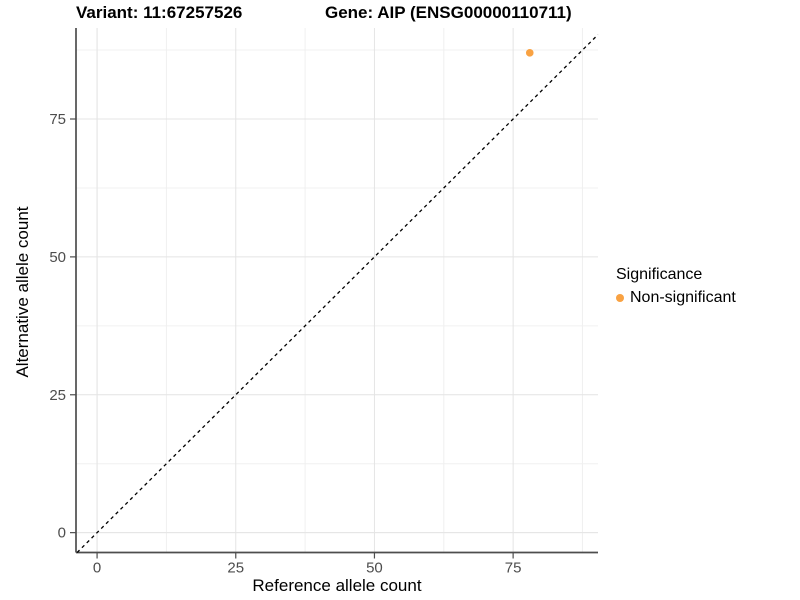 This screenshot has height=600, width=800. I want to click on y-tick-label: 25, so click(57, 395).